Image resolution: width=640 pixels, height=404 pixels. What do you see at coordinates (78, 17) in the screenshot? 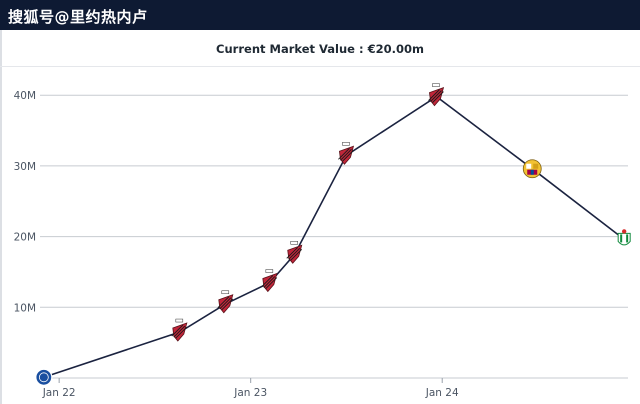
I see `watermark-text: 搜狐号@里约热内卢` at bounding box center [78, 17].